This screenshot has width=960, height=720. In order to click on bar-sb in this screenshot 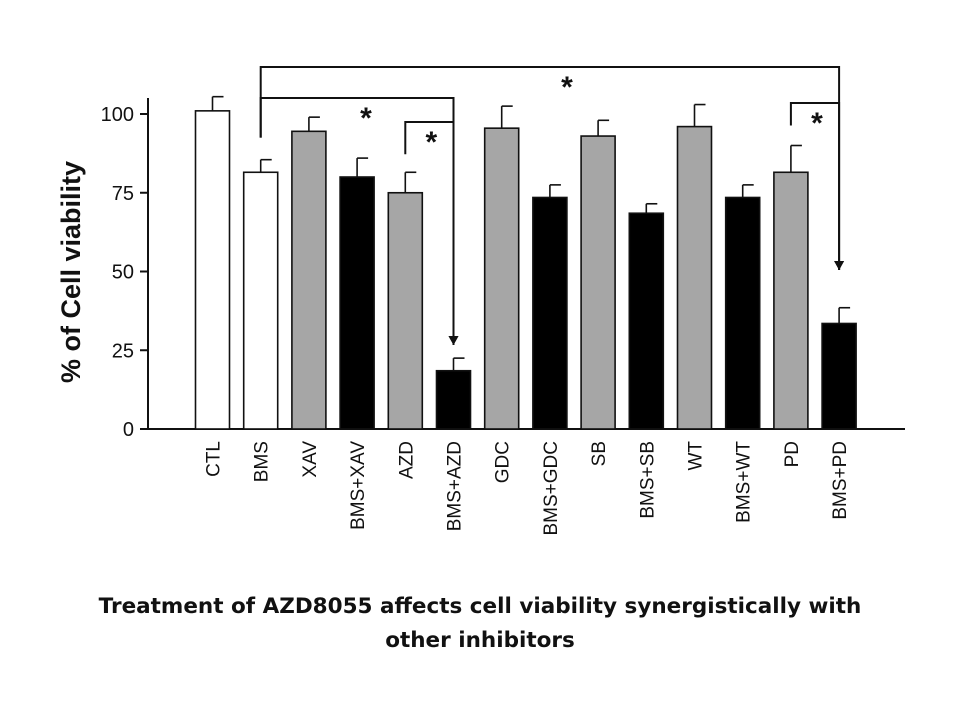, I will do `click(598, 282)`.